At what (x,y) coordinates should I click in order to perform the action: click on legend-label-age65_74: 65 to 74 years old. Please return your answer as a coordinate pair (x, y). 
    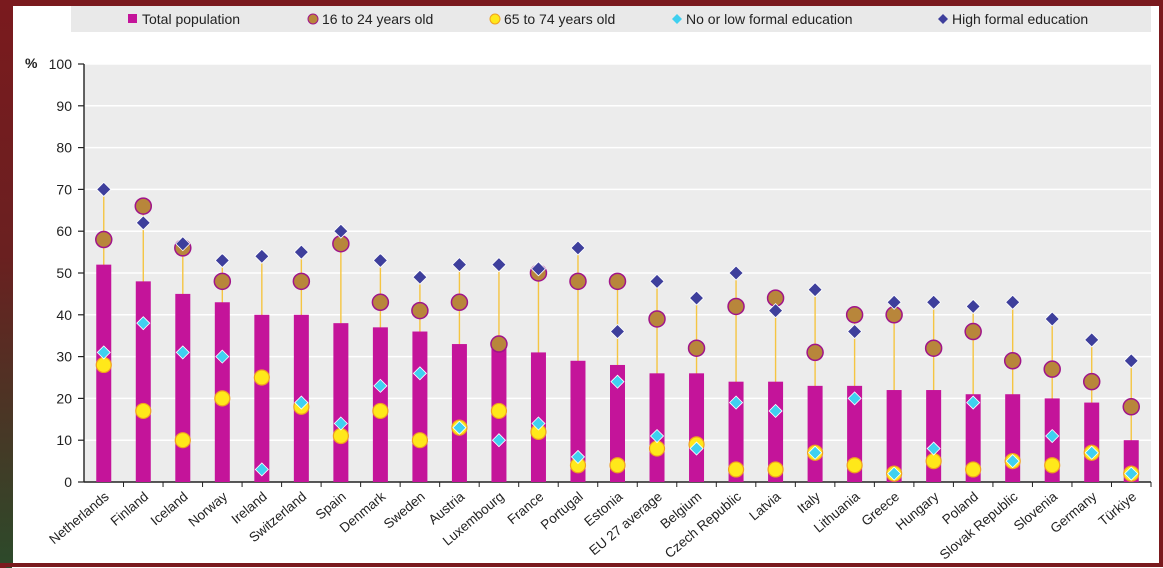
    Looking at the image, I should click on (559, 19).